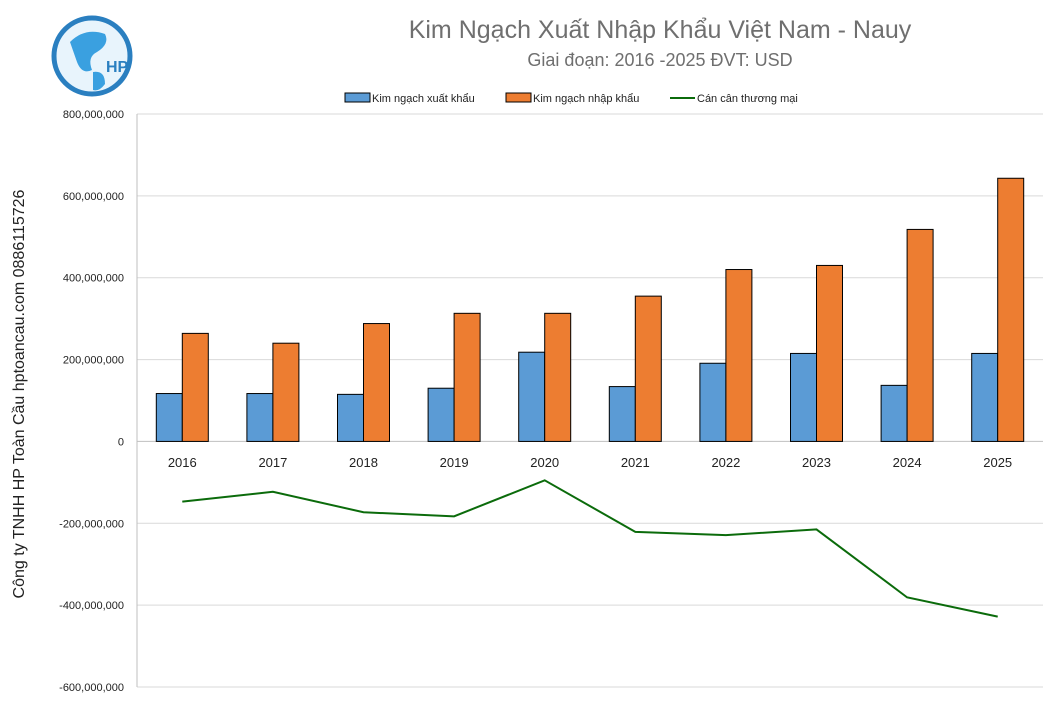  I want to click on x-tick-label: 2019, so click(454, 462).